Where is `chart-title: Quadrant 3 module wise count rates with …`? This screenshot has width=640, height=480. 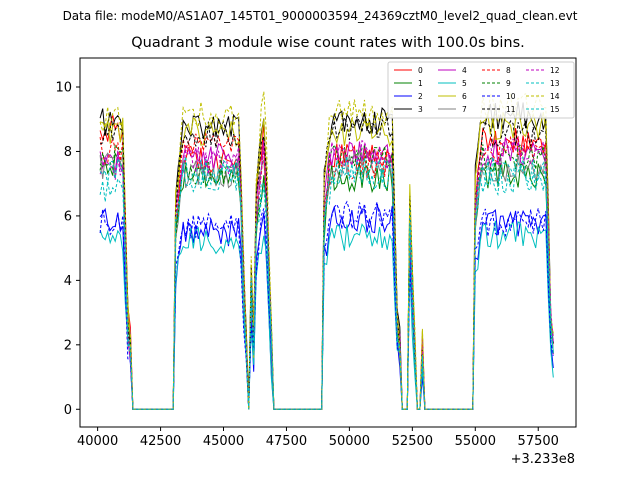 chart-title: Quadrant 3 module wise count rates with … is located at coordinates (328, 43).